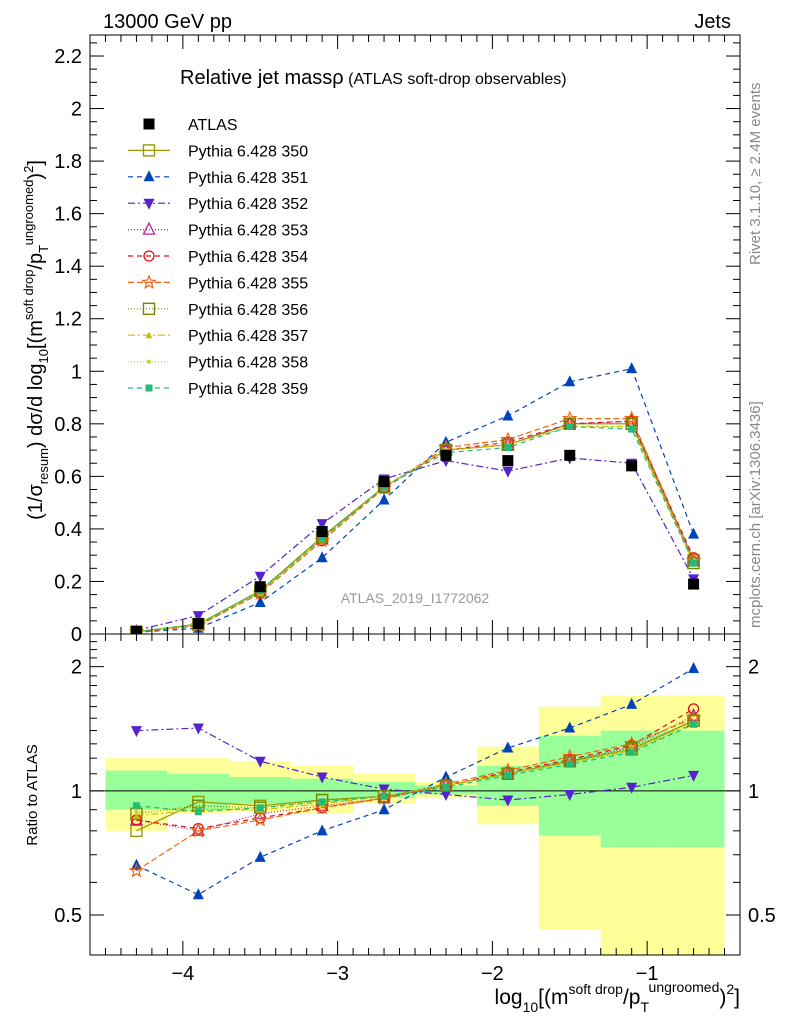 The height and width of the screenshot is (1024, 786). Describe the element at coordinates (632, 997) in the screenshot. I see `xlabel-part: /p` at that location.